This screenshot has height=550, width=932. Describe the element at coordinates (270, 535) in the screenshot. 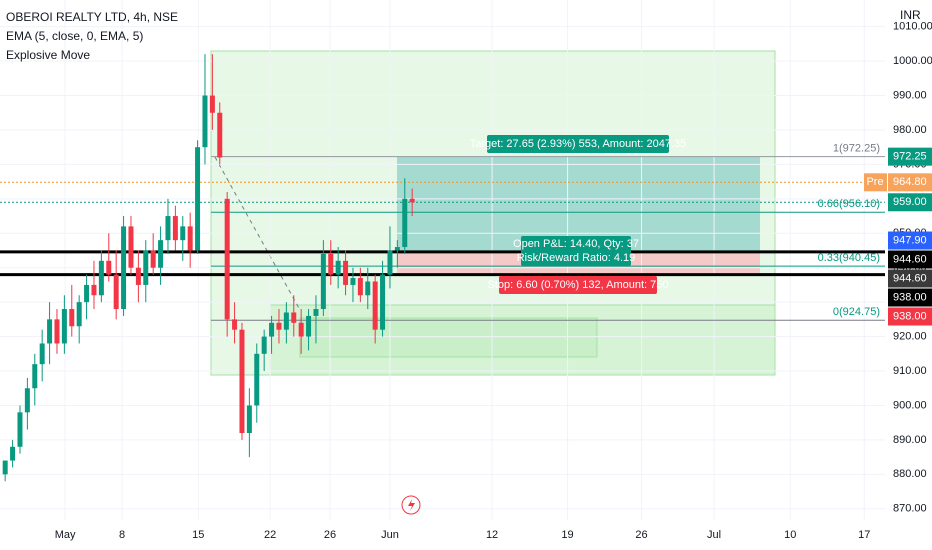

I see `x-tick-label: 22` at that location.